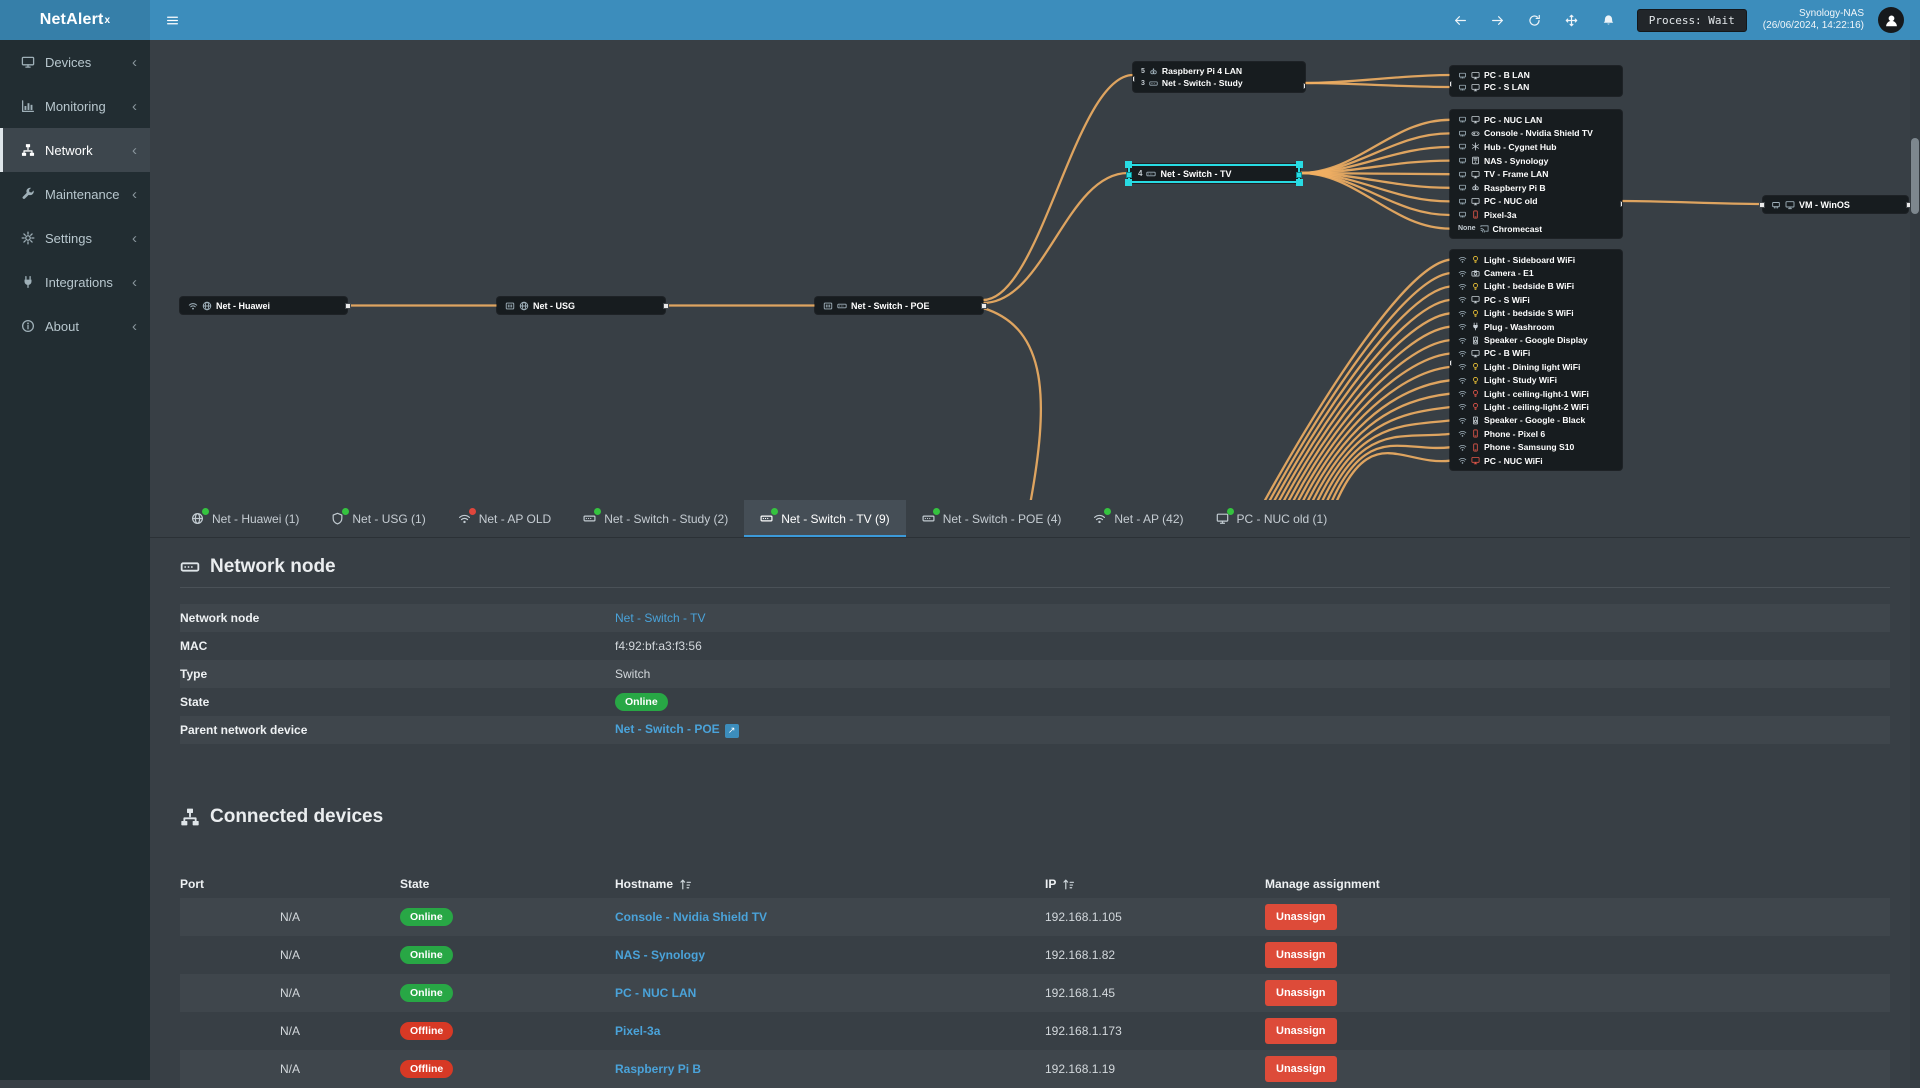  Describe the element at coordinates (1536, 161) in the screenshot. I see `device-row: NAS - Synology` at that location.